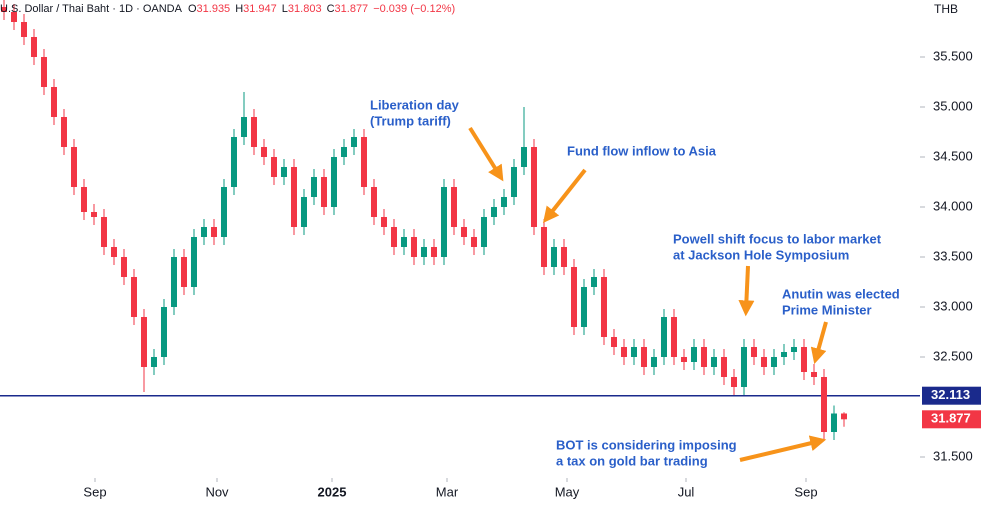 The image size is (981, 506). What do you see at coordinates (953, 155) in the screenshot?
I see `y-tick-label: 34.500` at bounding box center [953, 155].